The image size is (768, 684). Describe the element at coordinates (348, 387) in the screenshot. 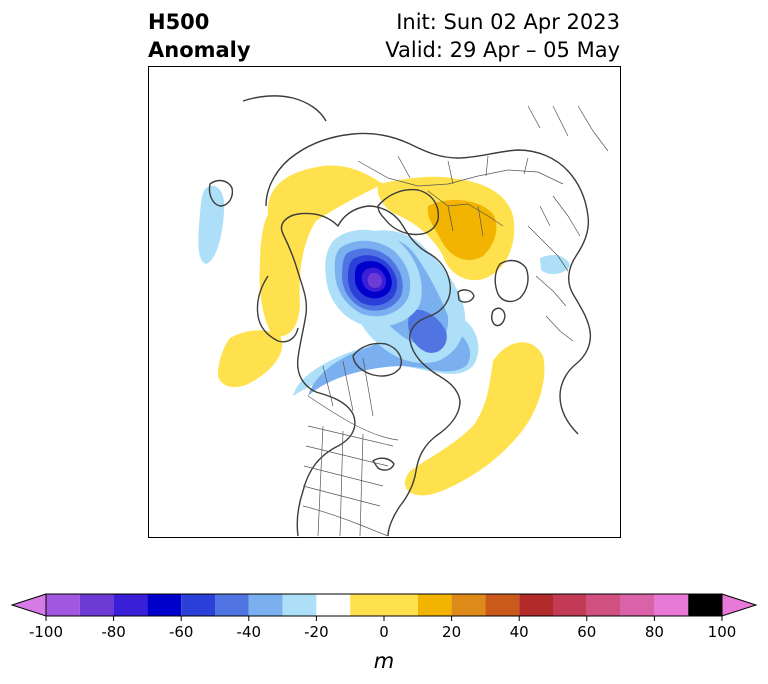

I see `canada-province-lines` at that location.